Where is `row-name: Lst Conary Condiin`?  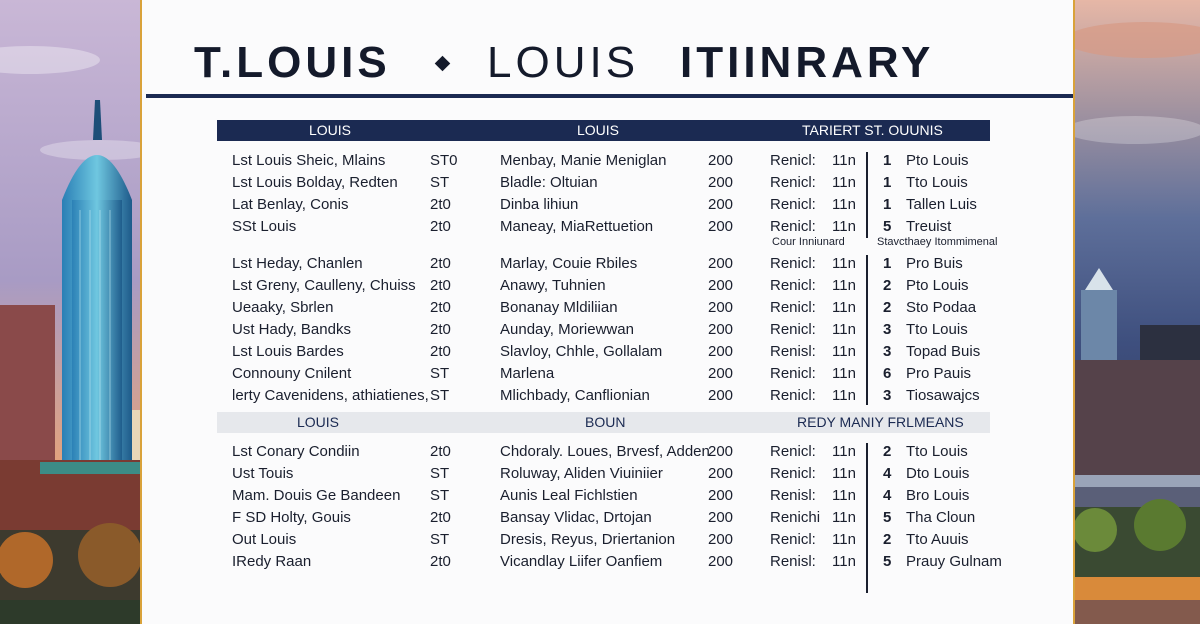 row-name: Lst Conary Condiin is located at coordinates (296, 451).